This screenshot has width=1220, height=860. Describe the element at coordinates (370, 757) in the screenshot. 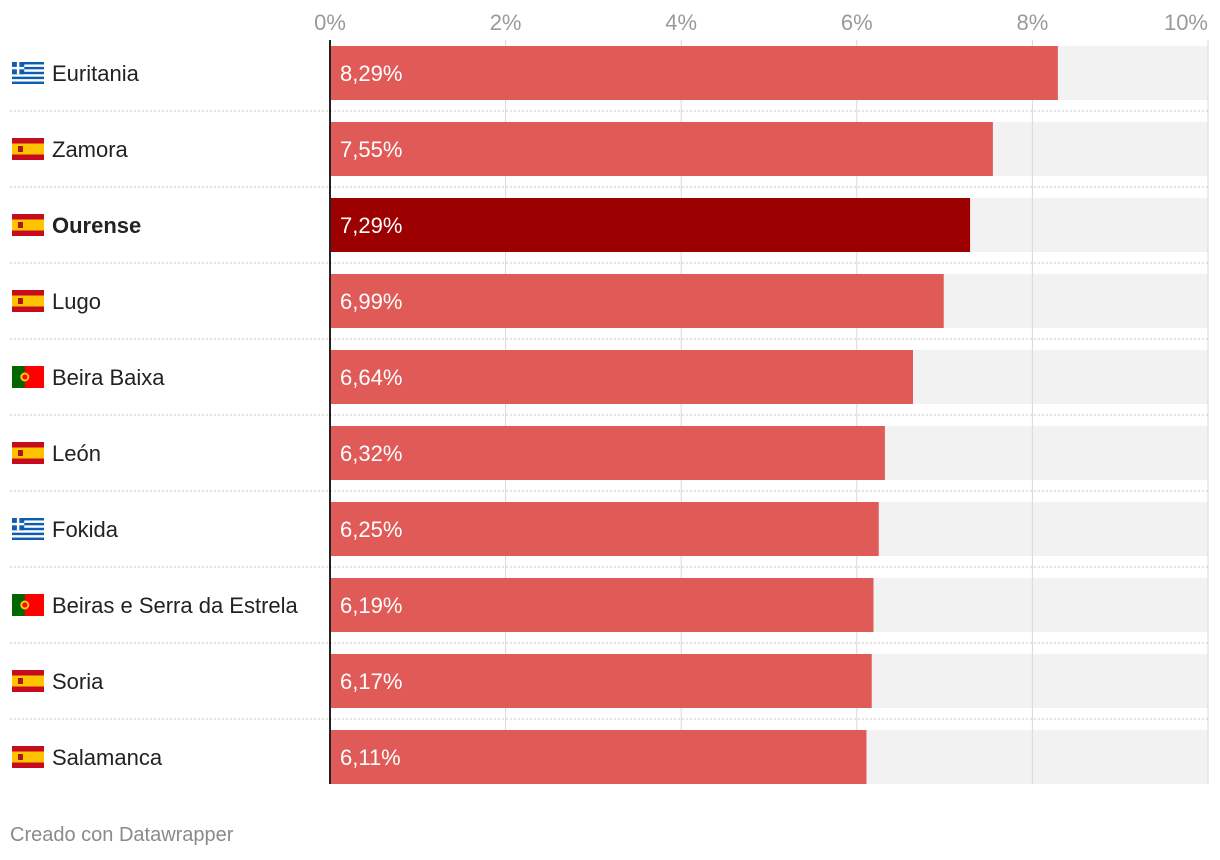

I see `value-label: 6,11%` at that location.